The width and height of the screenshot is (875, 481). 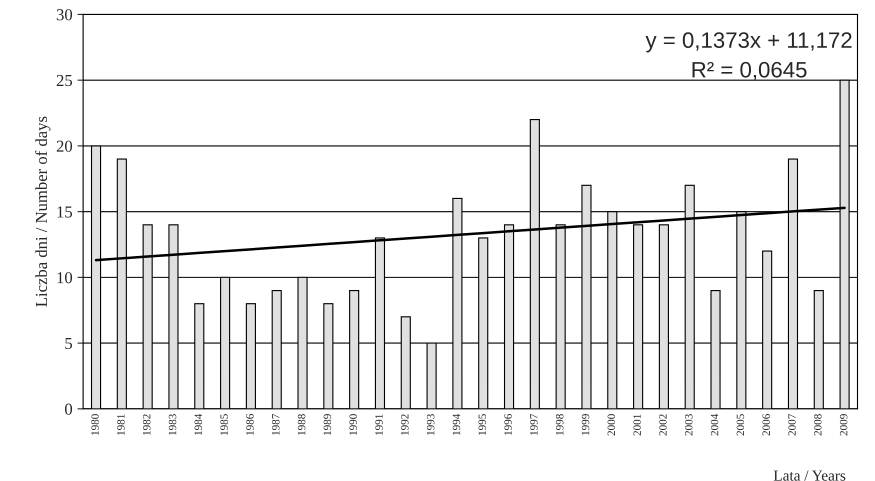 I want to click on x-tick-label: 1997, so click(x=534, y=424).